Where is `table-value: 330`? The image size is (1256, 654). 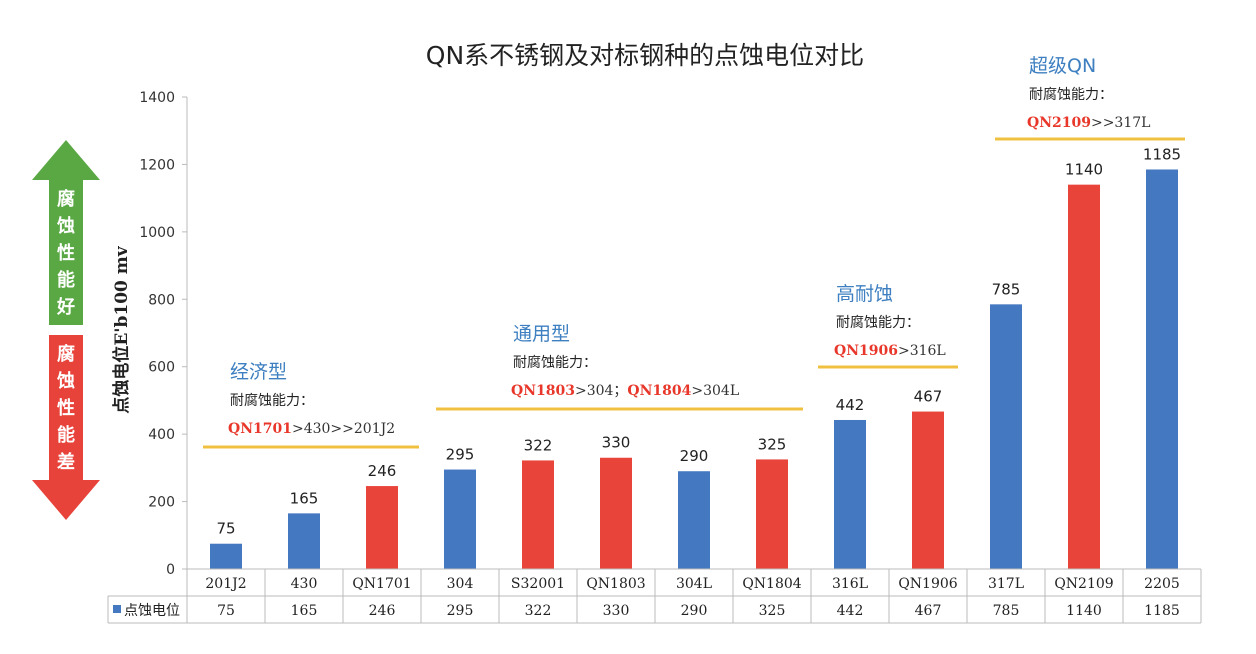
table-value: 330 is located at coordinates (616, 611).